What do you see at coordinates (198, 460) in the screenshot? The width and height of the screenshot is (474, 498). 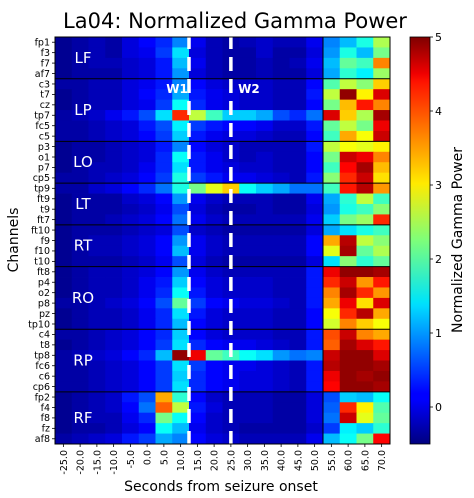 I see `x-tick-label: 15.0` at bounding box center [198, 460].